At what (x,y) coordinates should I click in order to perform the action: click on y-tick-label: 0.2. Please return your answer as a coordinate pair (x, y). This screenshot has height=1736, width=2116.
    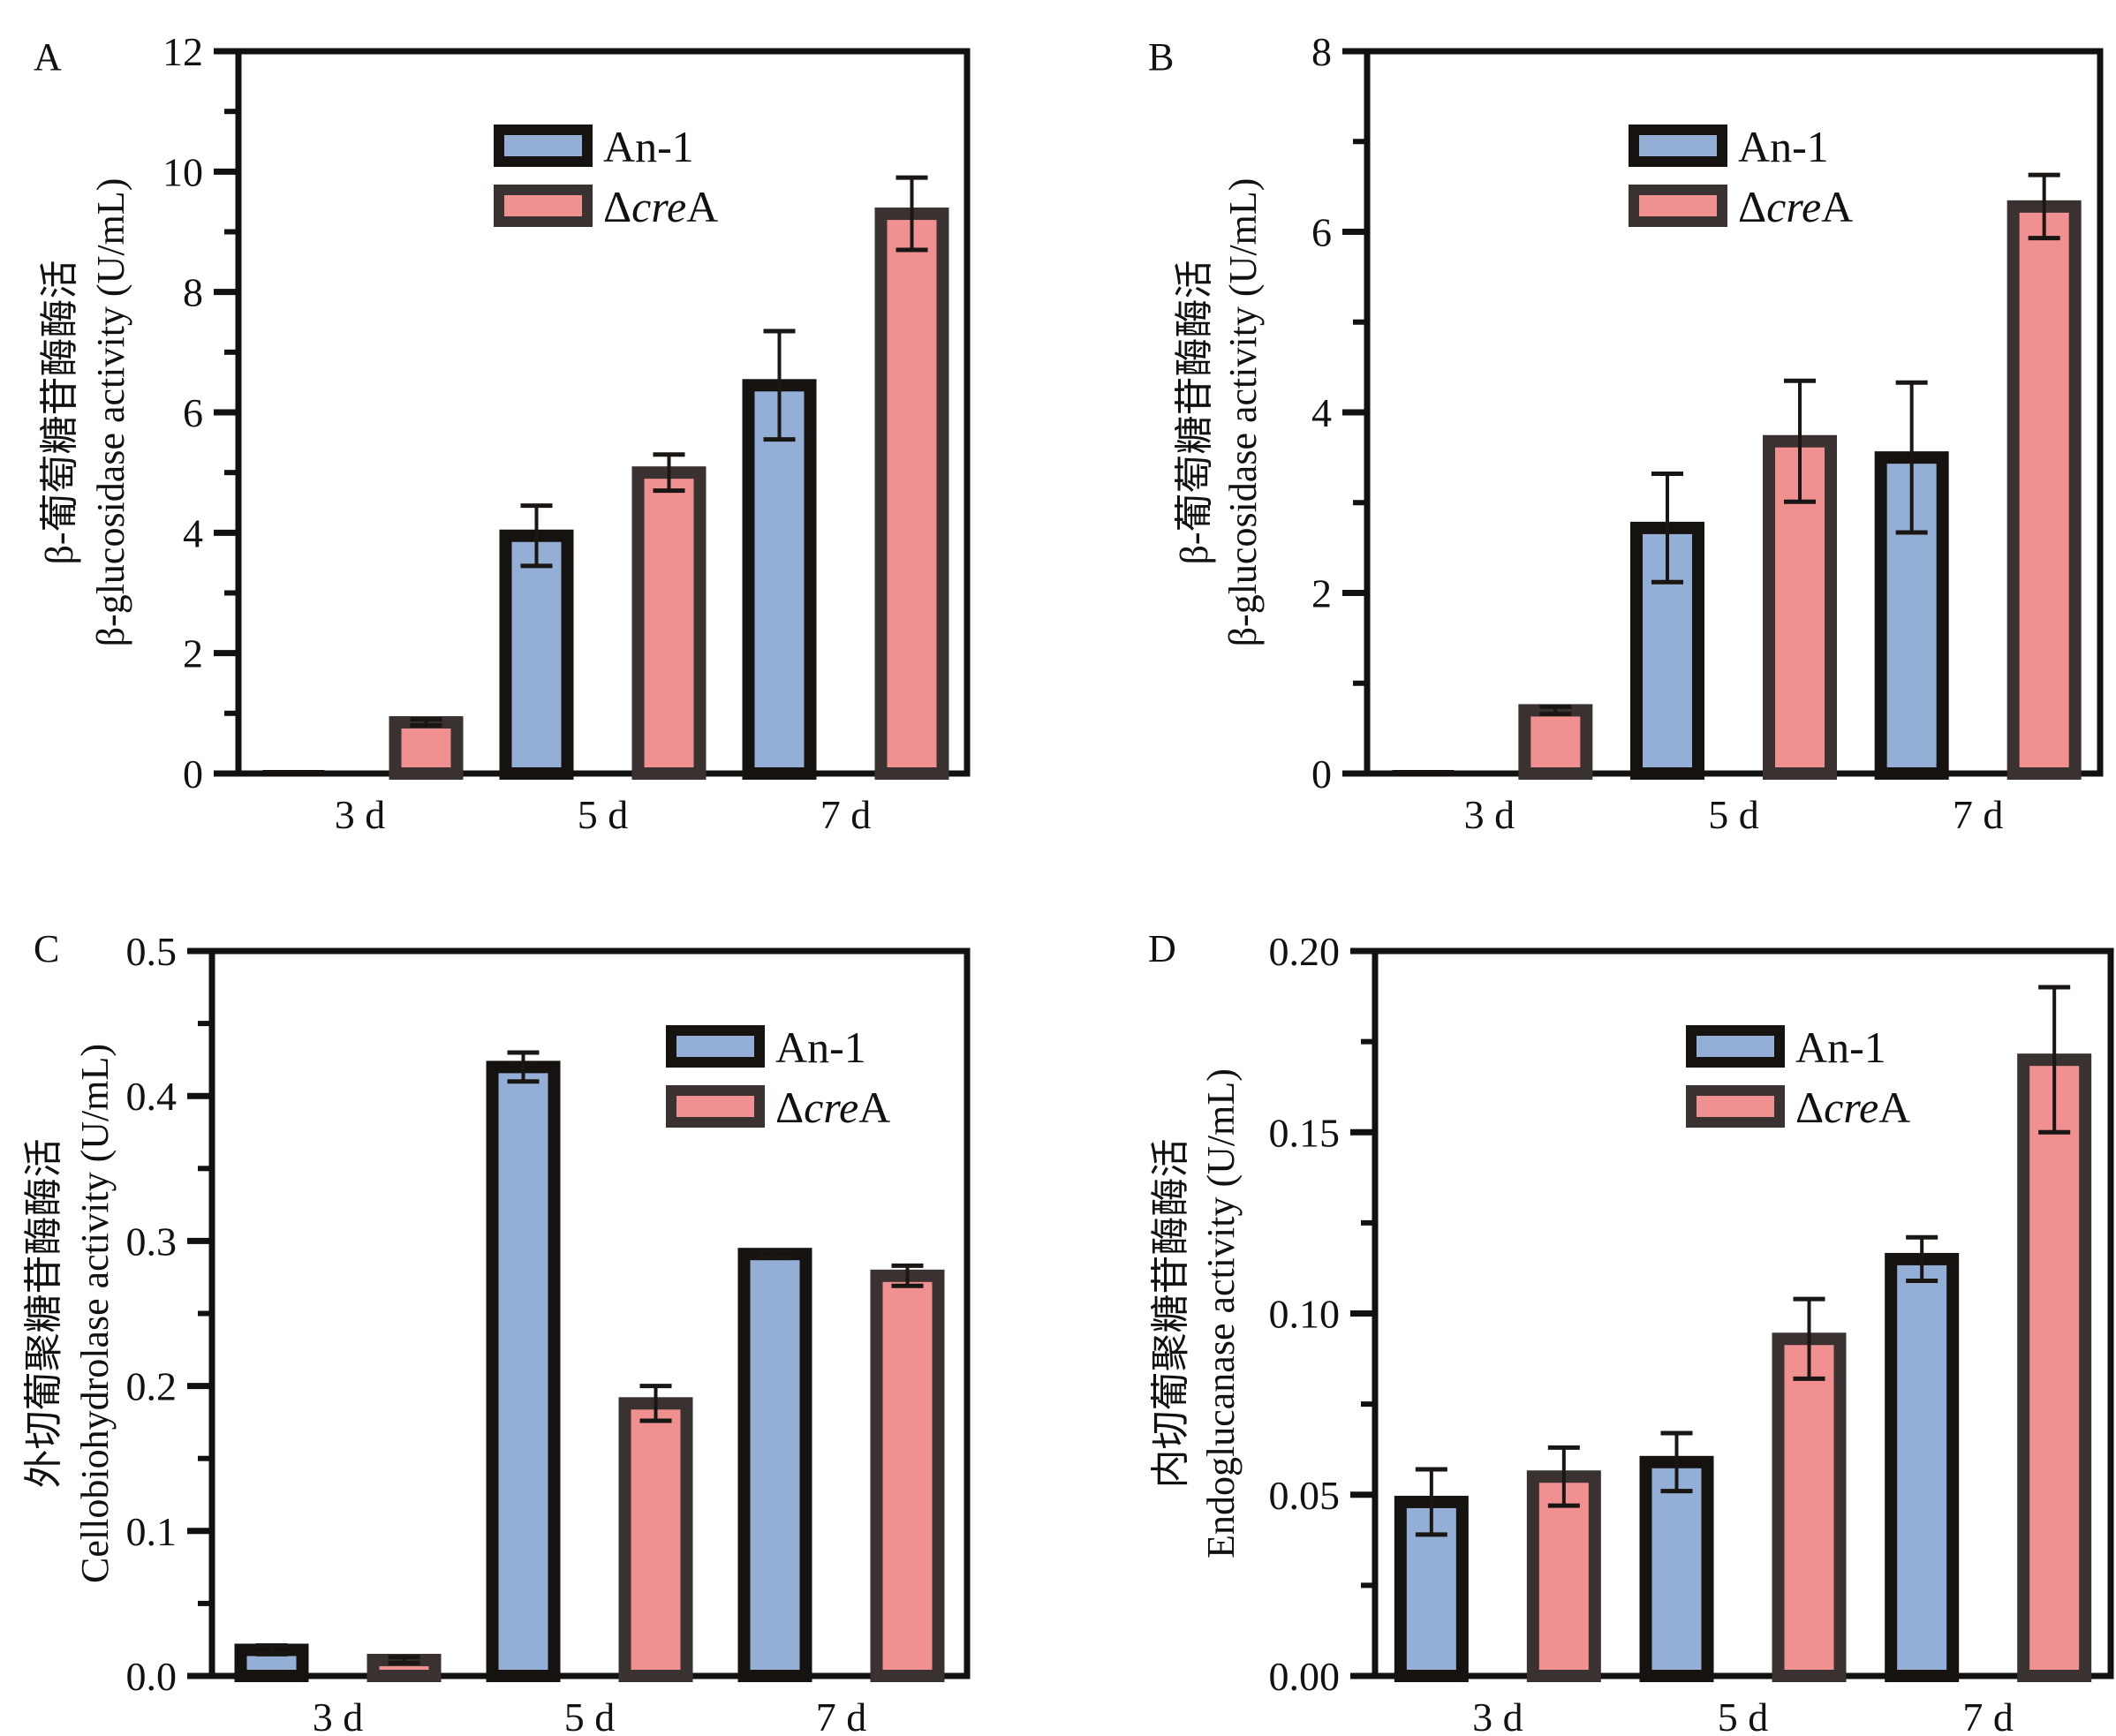
    Looking at the image, I should click on (152, 1386).